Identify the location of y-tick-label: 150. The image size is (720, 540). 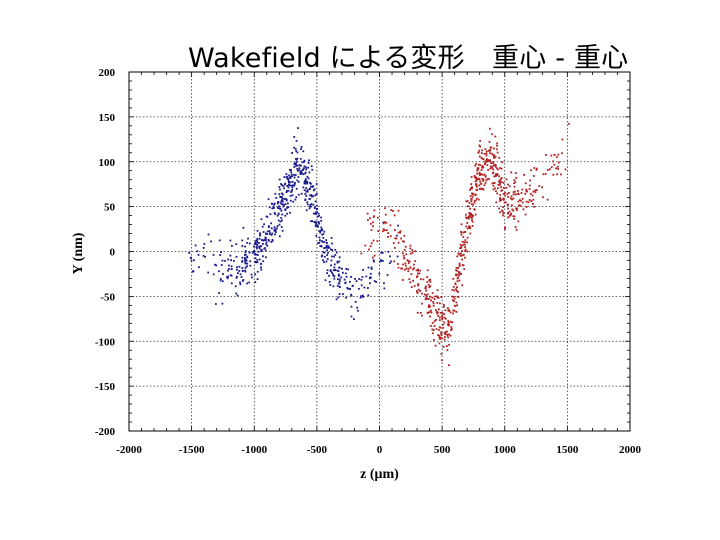
(107, 118).